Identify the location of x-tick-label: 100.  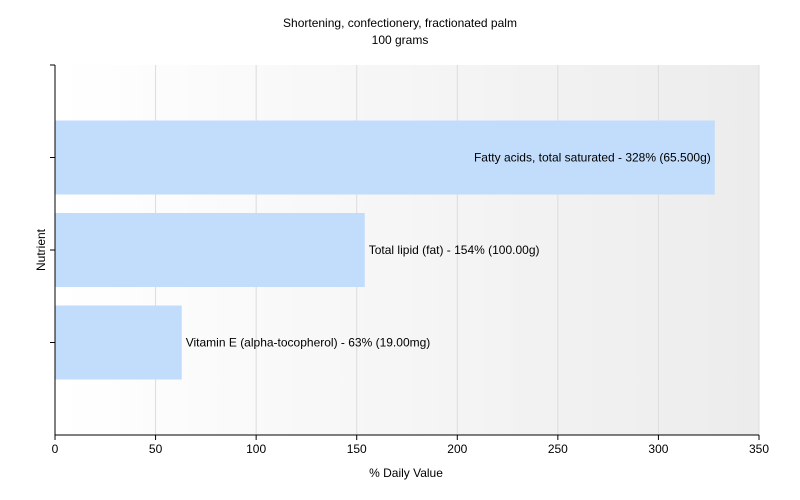
(256, 449).